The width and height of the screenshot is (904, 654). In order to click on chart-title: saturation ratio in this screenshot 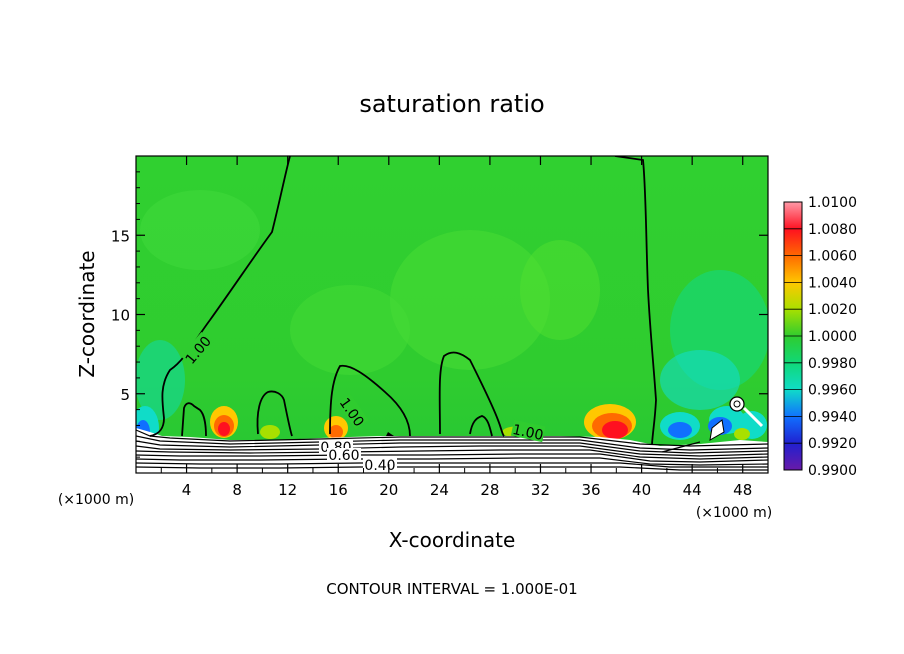, I will do `click(451, 104)`.